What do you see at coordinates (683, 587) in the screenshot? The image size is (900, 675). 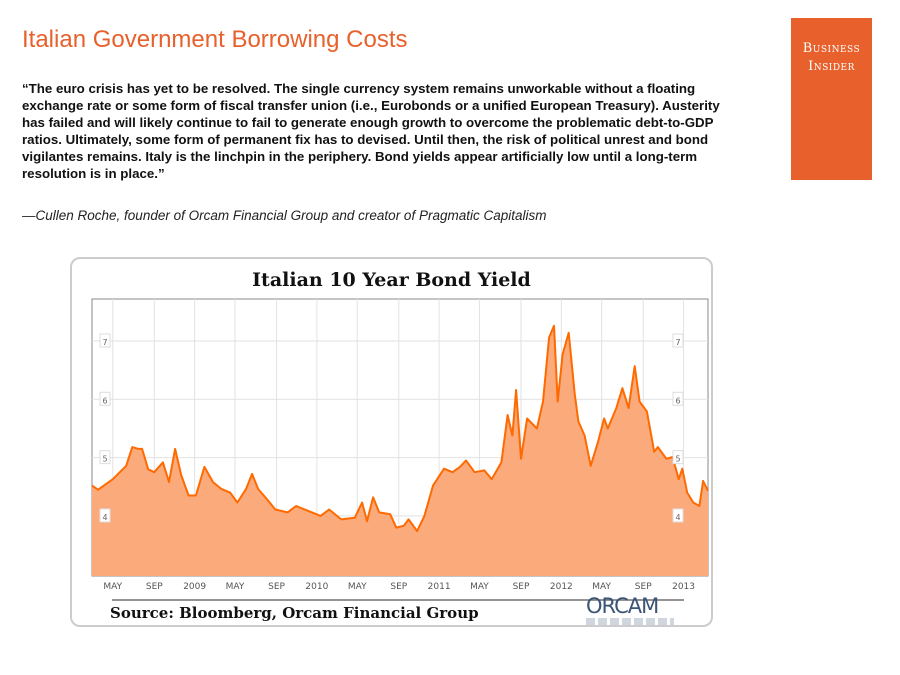 I see `x-tick-label: 2013` at bounding box center [683, 587].